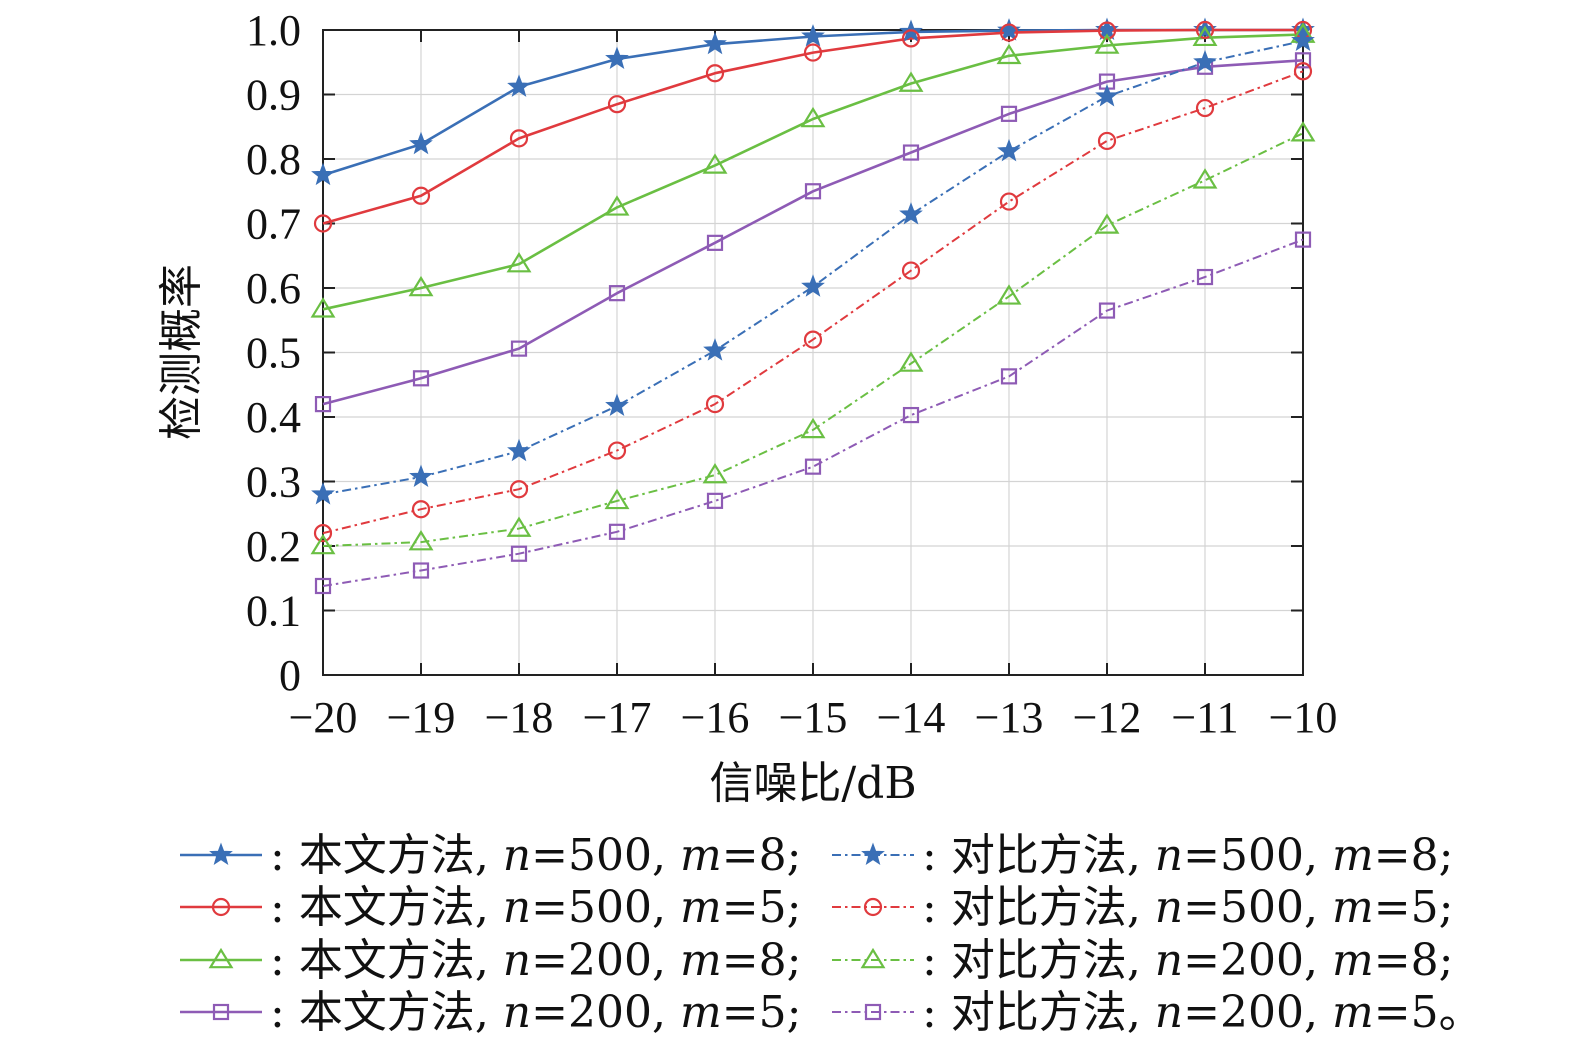  What do you see at coordinates (273, 159) in the screenshot?
I see `y-tick-label: 0.8` at bounding box center [273, 159].